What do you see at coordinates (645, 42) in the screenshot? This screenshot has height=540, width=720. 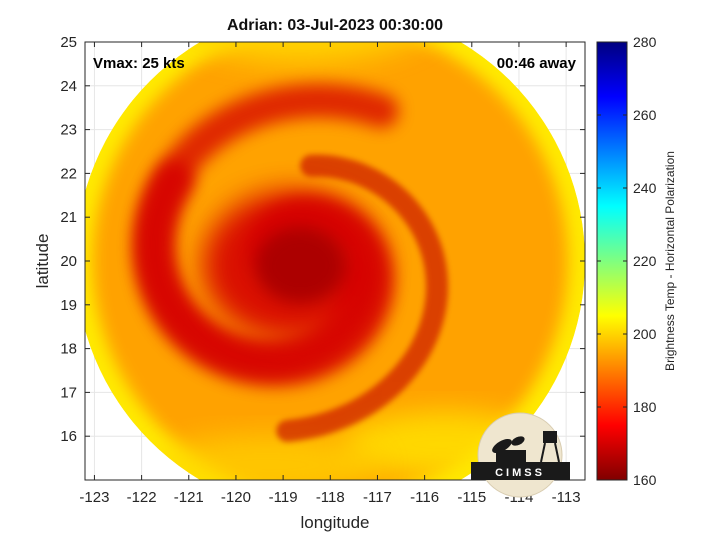 I see `colorbar-tick-label: 280` at bounding box center [645, 42].